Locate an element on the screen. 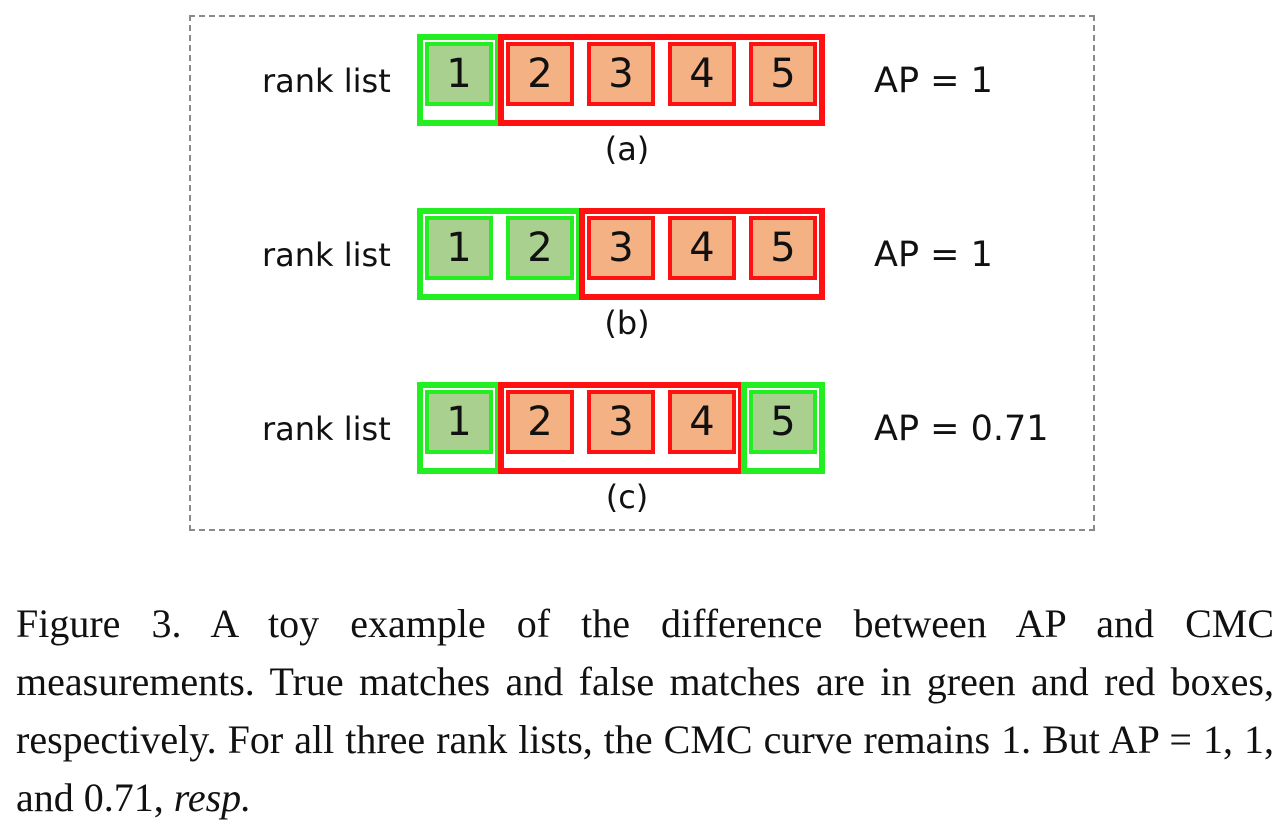 This screenshot has width=1288, height=827. true-match-group is located at coordinates (783, 428).